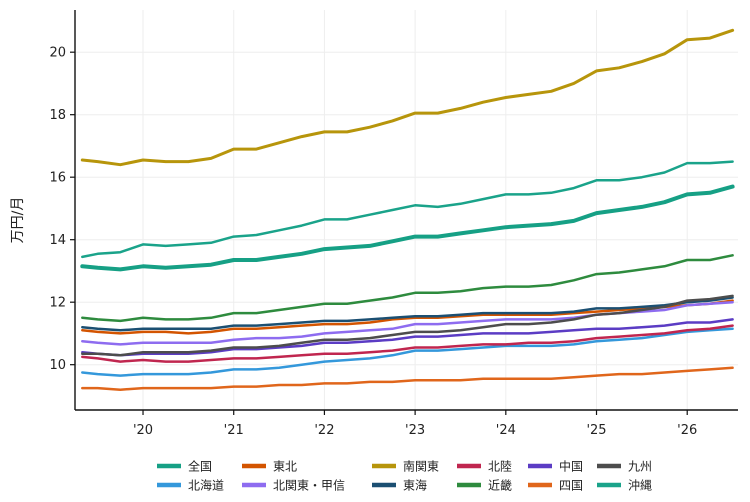 The height and width of the screenshot is (502, 750). What do you see at coordinates (624, 467) in the screenshot?
I see `legend-item: 九州` at bounding box center [624, 467].